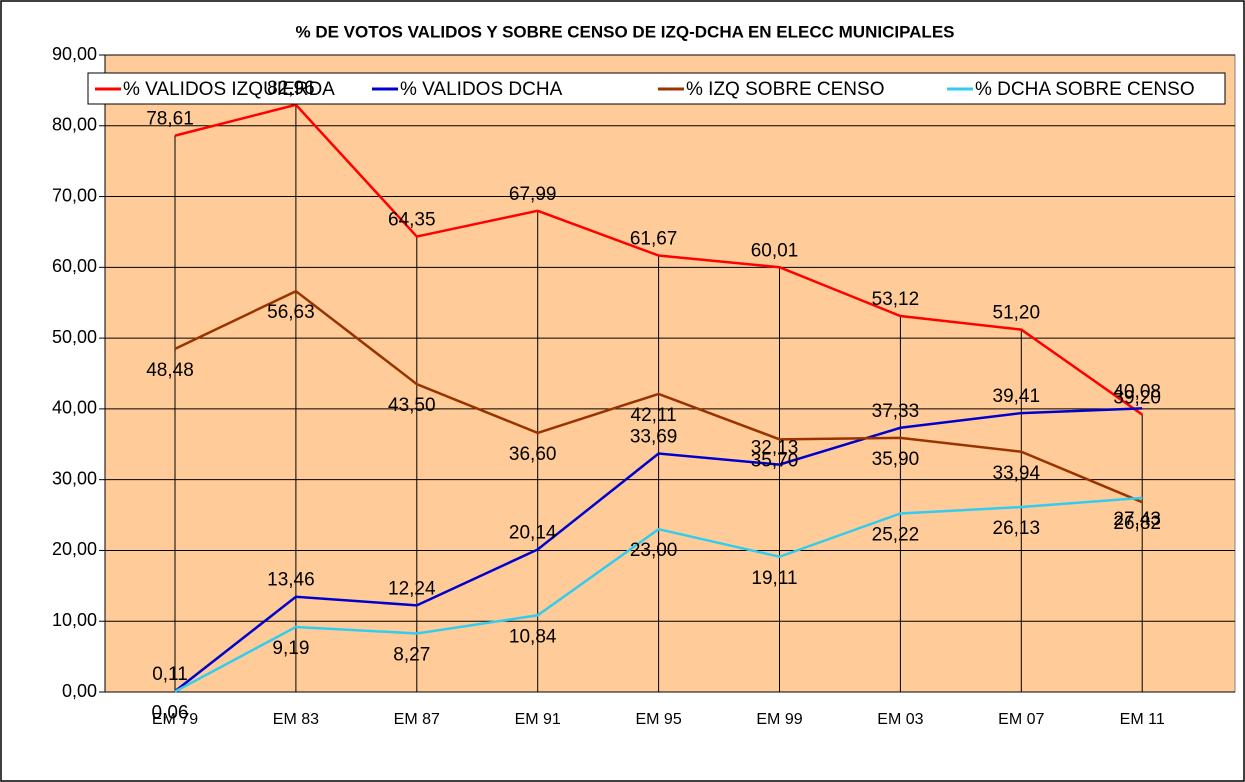  What do you see at coordinates (74, 195) in the screenshot?
I see `y-tick-label: 70,00` at bounding box center [74, 195].